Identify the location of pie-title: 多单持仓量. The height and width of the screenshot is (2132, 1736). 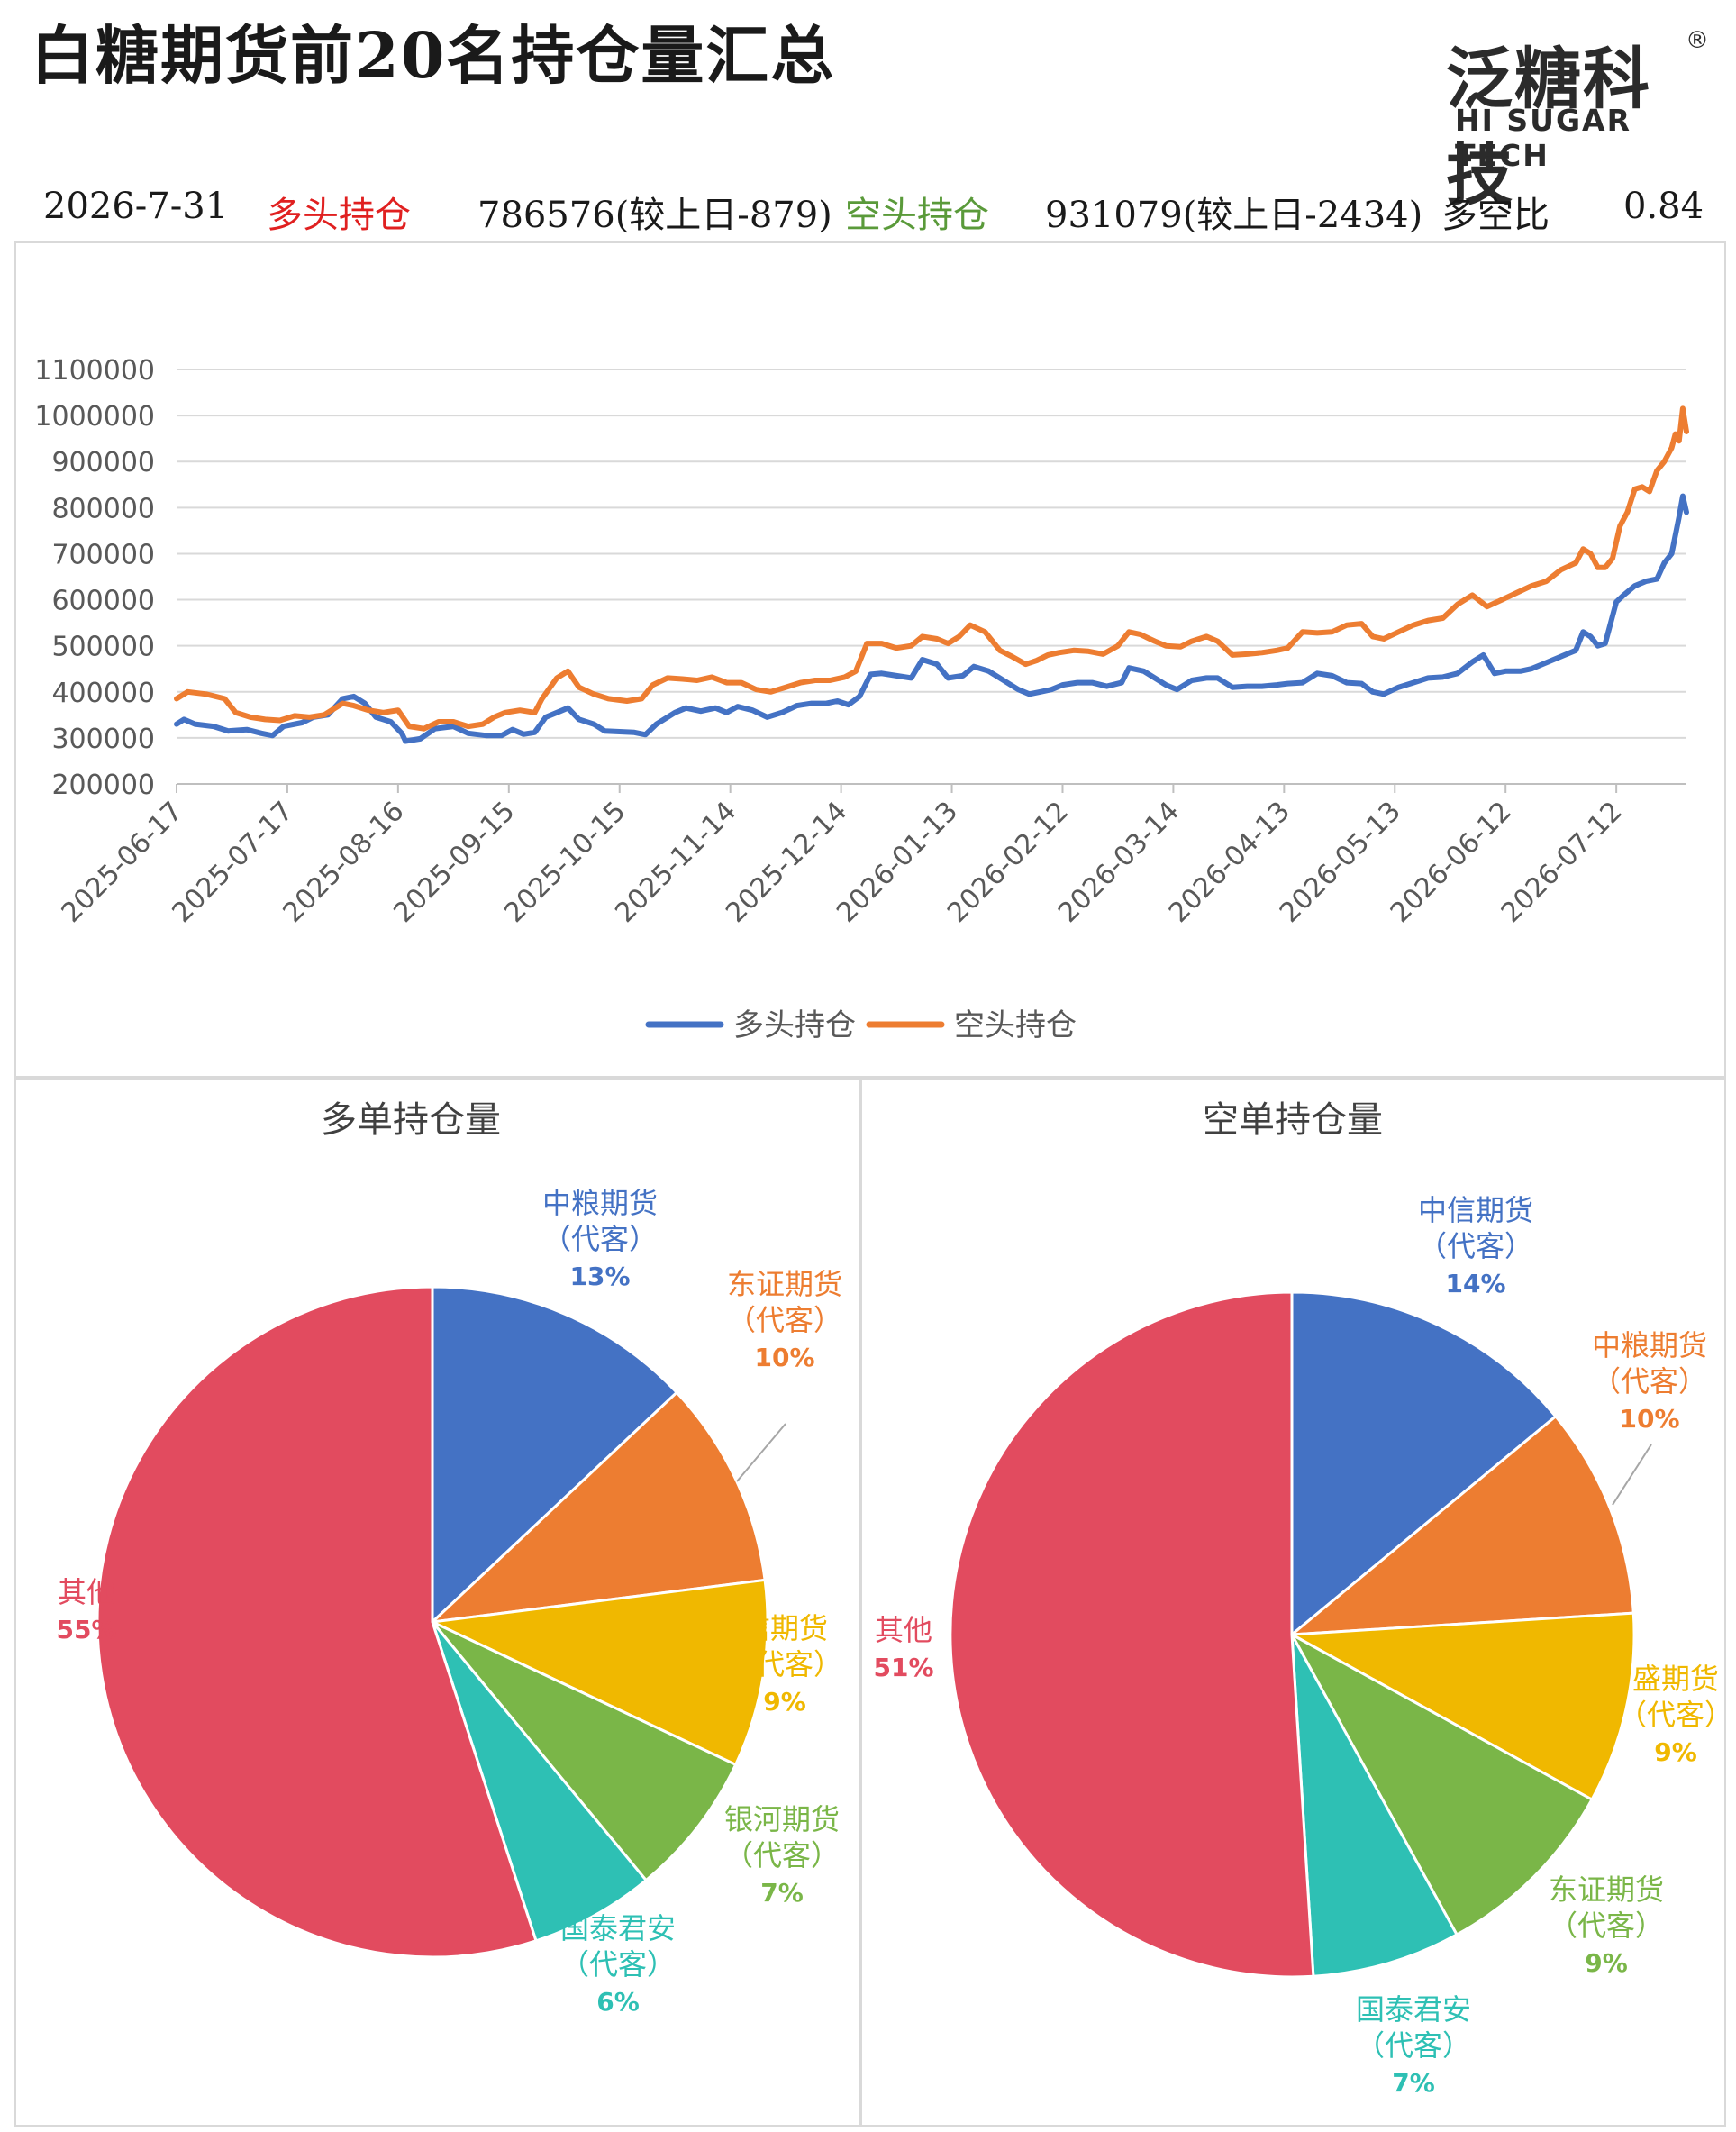
(411, 1120).